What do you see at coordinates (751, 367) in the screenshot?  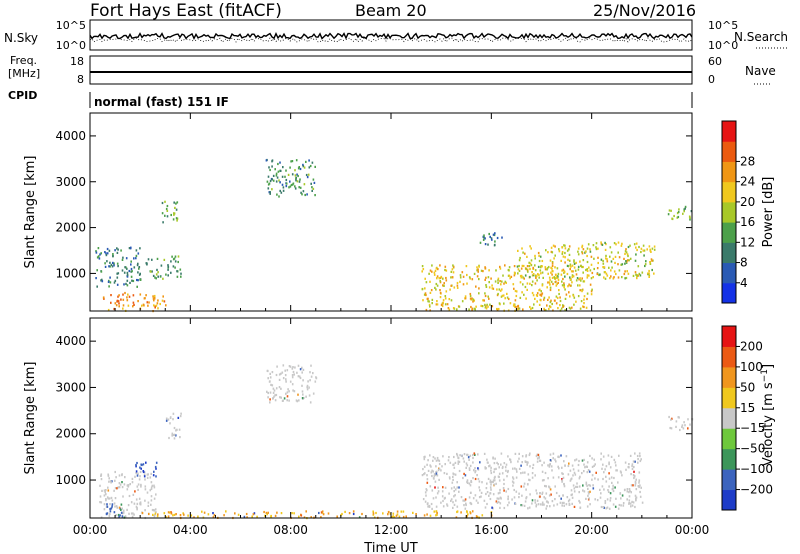 I see `colorbar-tick-label: 100` at bounding box center [751, 367].